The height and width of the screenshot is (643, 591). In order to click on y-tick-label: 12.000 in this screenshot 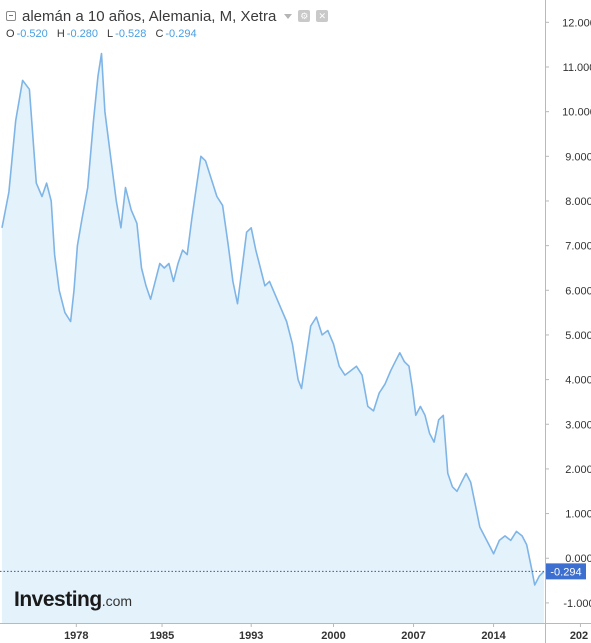, I will do `click(576, 23)`.